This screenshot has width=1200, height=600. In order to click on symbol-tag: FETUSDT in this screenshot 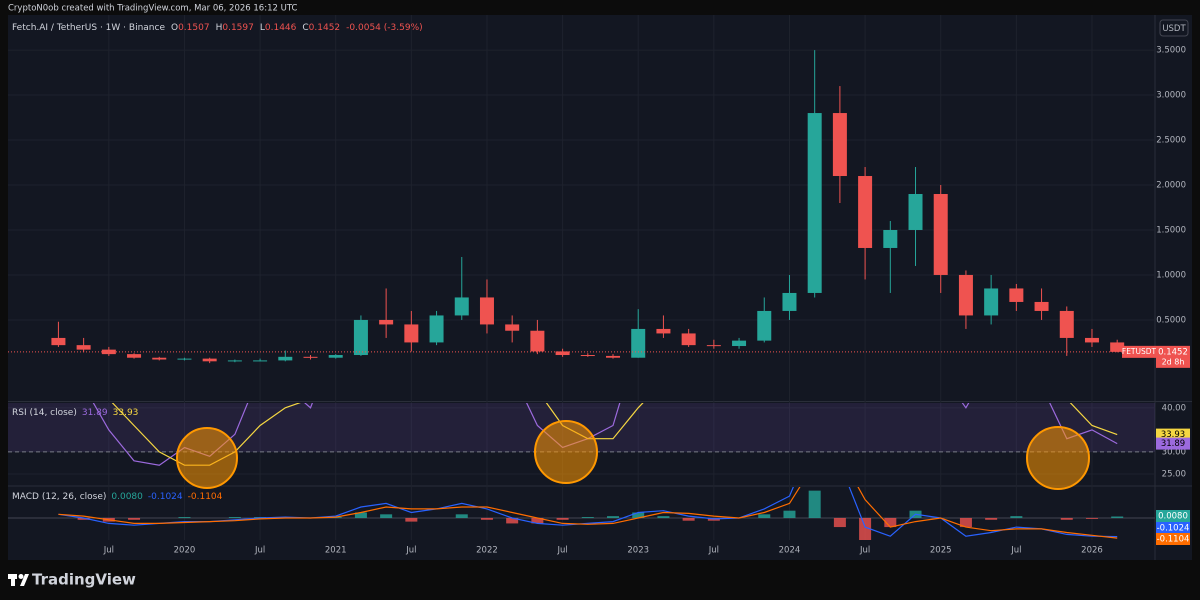, I will do `click(1139, 351)`.